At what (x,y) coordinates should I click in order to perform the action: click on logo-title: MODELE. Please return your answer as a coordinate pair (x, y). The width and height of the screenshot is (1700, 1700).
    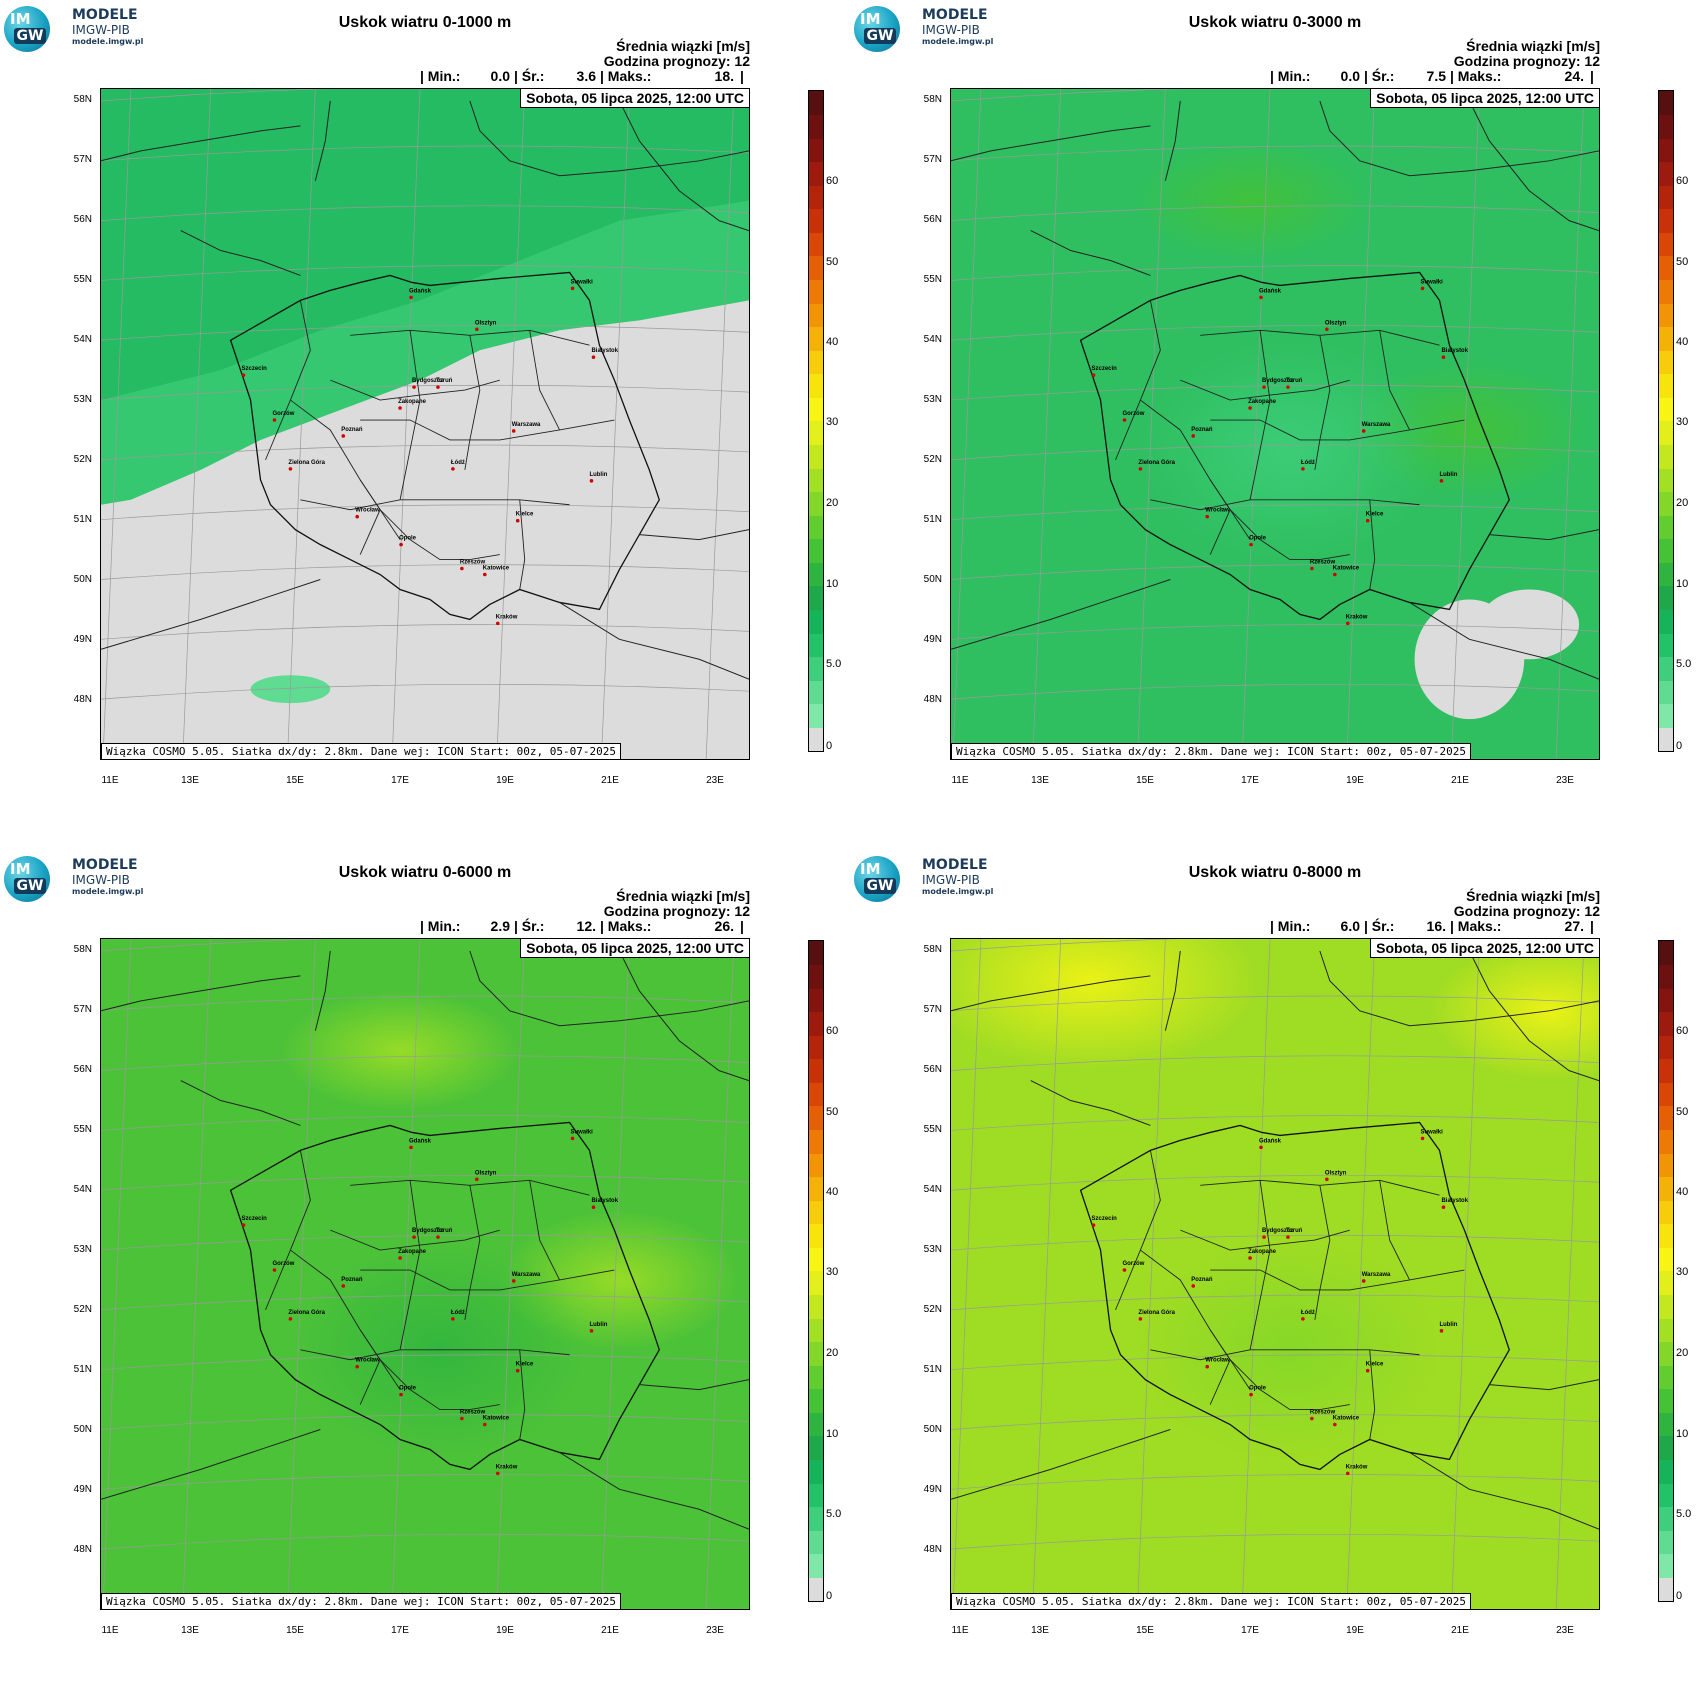
    Looking at the image, I should click on (105, 865).